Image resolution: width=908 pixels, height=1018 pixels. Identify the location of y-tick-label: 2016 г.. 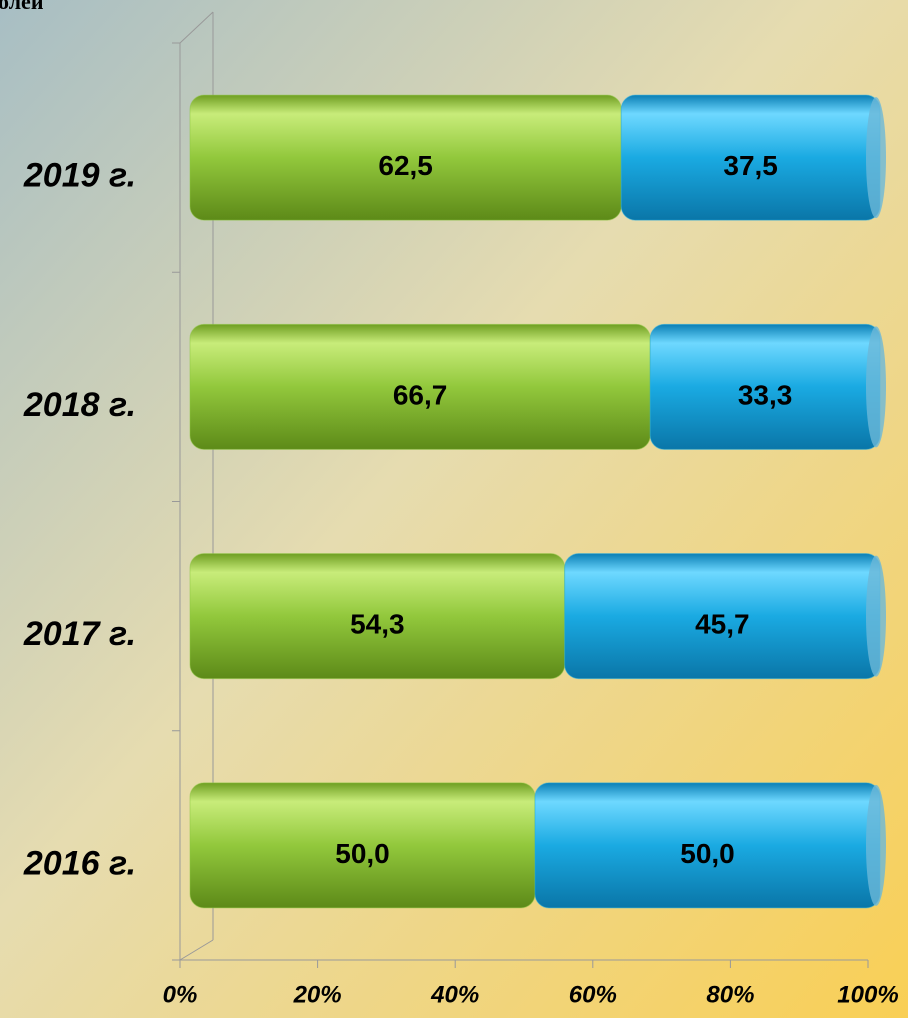
(79, 863).